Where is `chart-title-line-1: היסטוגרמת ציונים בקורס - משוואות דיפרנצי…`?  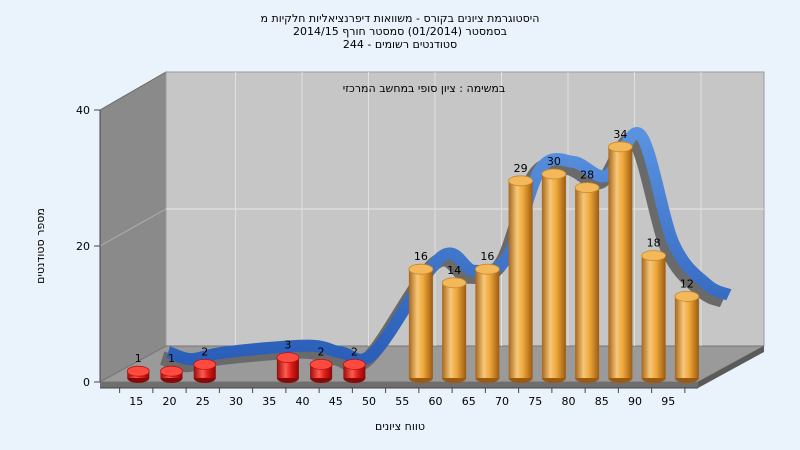
chart-title-line-1: היסטוגרמת ציונים בקורס - משוואות דיפרנצי… is located at coordinates (400, 18).